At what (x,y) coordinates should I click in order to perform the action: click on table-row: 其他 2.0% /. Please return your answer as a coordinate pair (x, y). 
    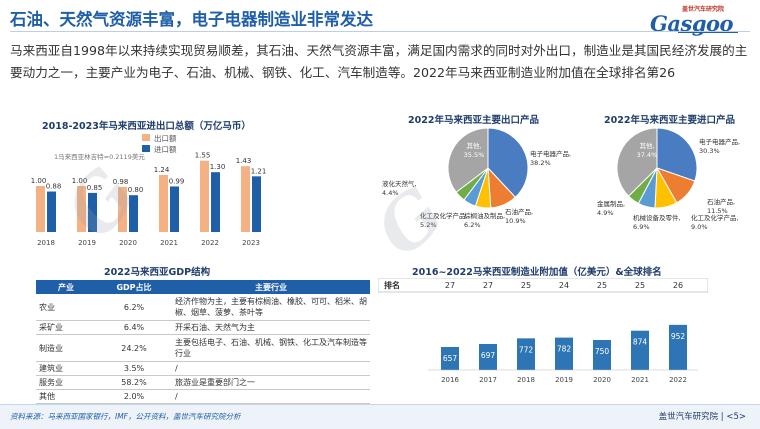
    Looking at the image, I should click on (203, 396).